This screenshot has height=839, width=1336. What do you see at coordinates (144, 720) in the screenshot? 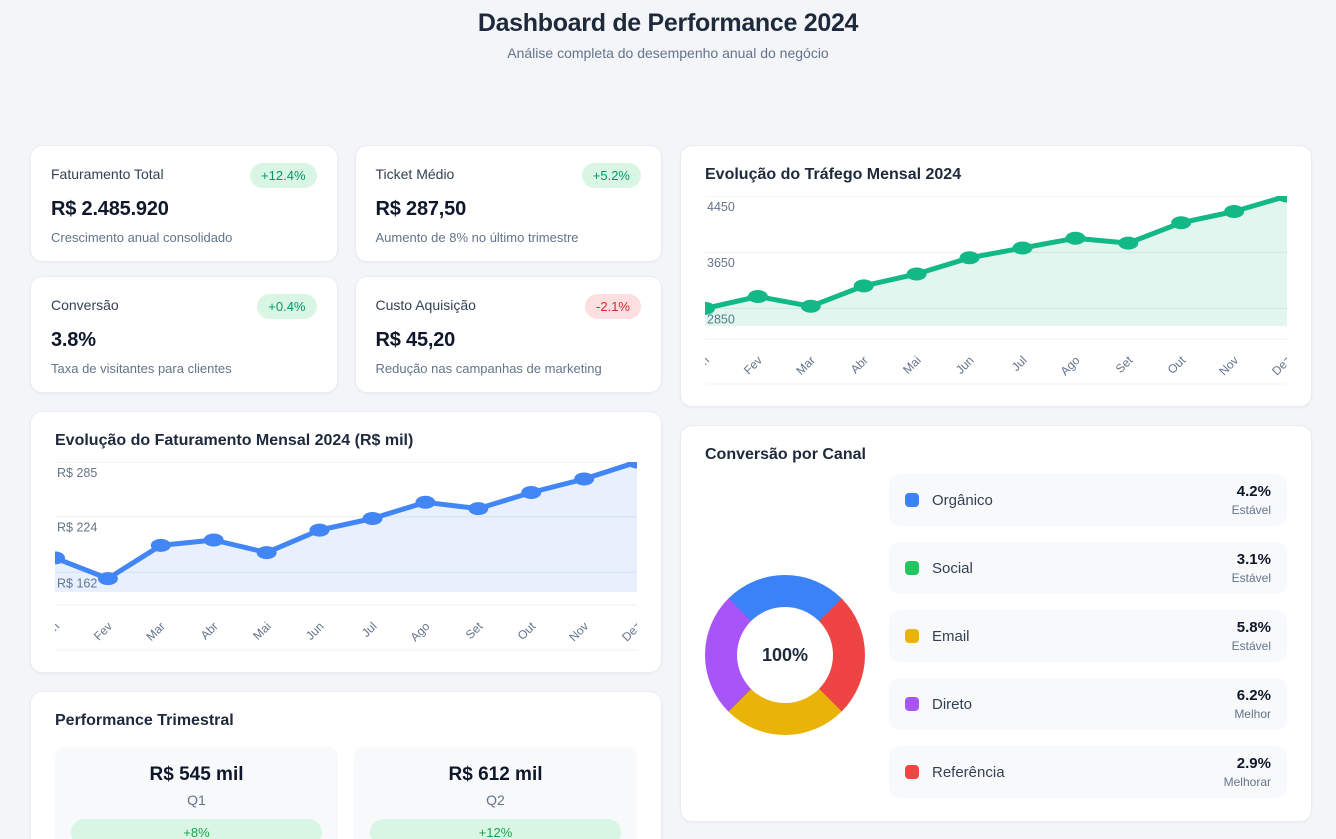
I see `quarterly-title: Performance Trimestral` at bounding box center [144, 720].